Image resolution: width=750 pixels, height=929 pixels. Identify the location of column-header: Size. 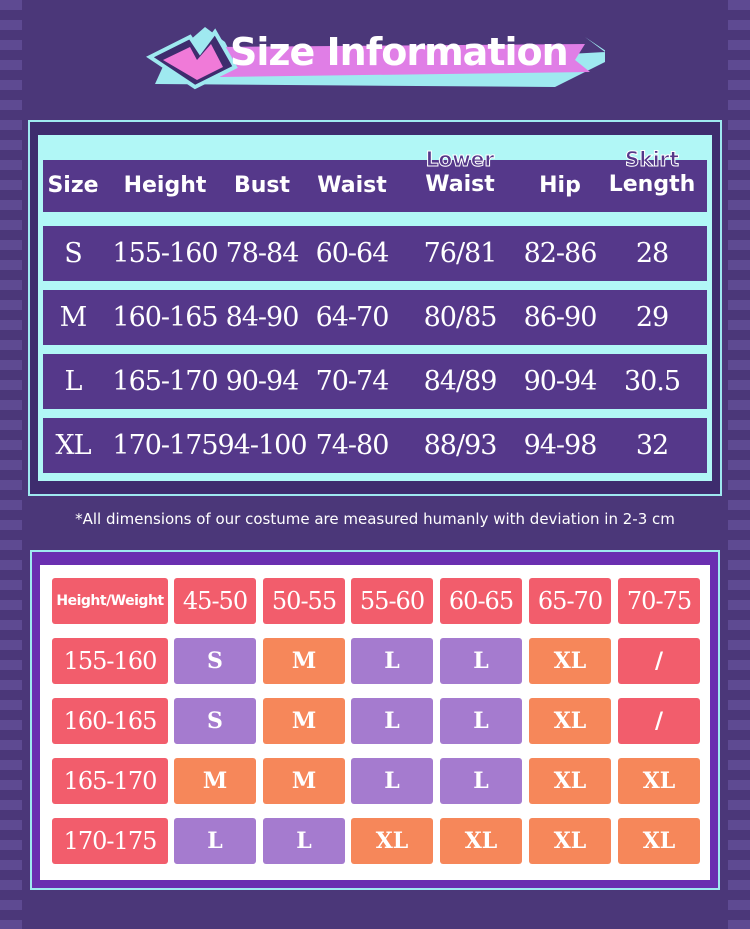
(72, 186).